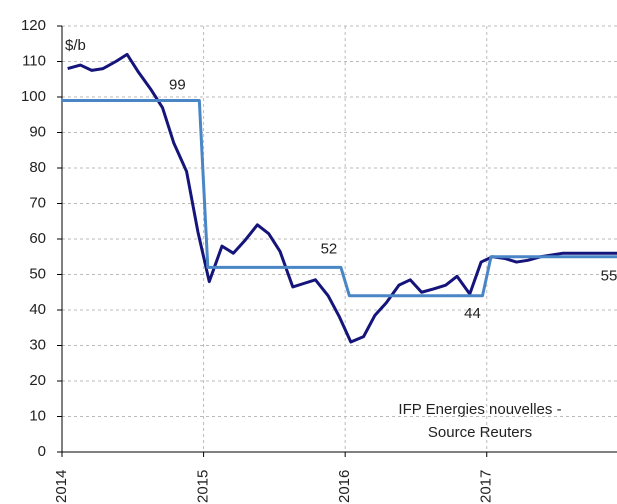 The height and width of the screenshot is (504, 617). Describe the element at coordinates (34, 60) in the screenshot. I see `y-tick-label: 110` at that location.